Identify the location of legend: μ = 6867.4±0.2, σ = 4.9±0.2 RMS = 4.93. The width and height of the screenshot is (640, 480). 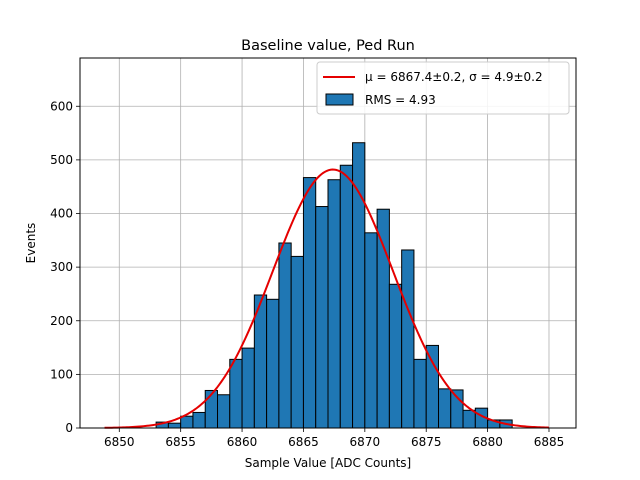
(443, 88).